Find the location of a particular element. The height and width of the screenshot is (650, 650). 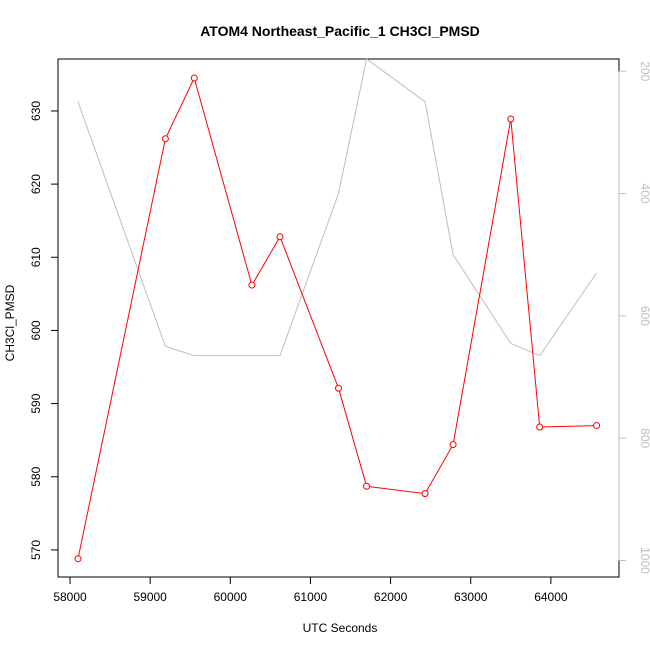

y-tick-label: 630 is located at coordinates (36, 111).